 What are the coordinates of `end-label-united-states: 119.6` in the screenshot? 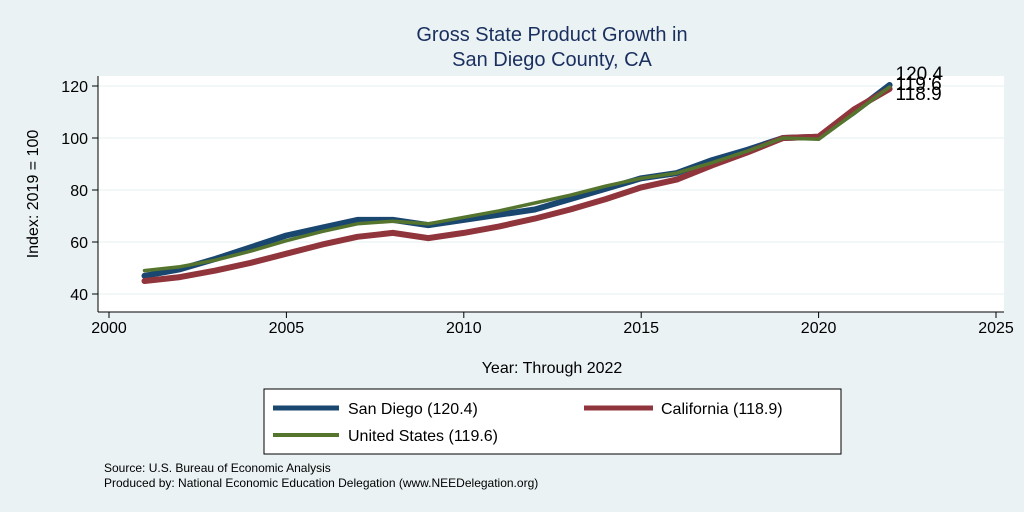 It's located at (919, 84).